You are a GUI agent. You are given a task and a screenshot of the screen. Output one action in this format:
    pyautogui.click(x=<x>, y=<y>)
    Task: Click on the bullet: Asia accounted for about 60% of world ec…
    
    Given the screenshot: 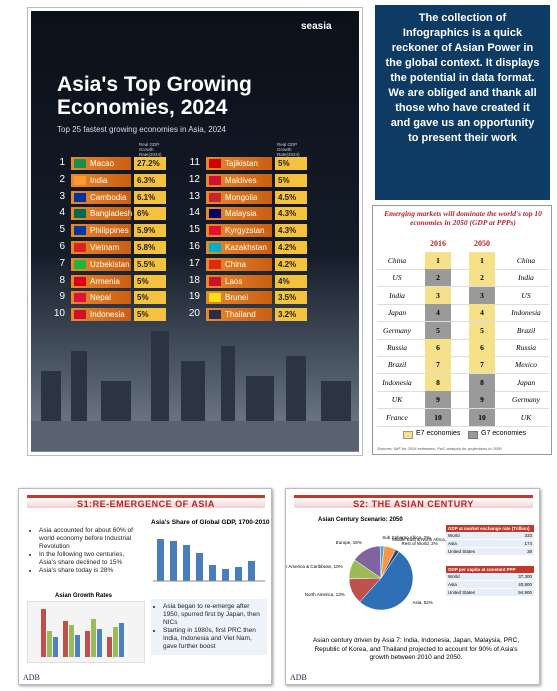 What is the action you would take?
    pyautogui.click(x=90, y=539)
    